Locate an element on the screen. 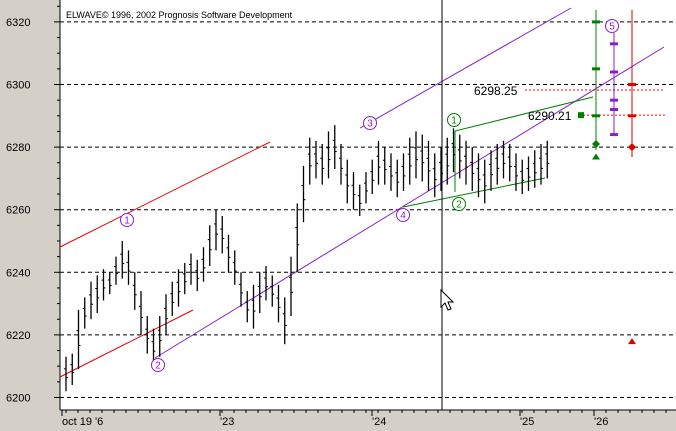 The image size is (676, 431). wave-label-green-2: 2 is located at coordinates (459, 204).